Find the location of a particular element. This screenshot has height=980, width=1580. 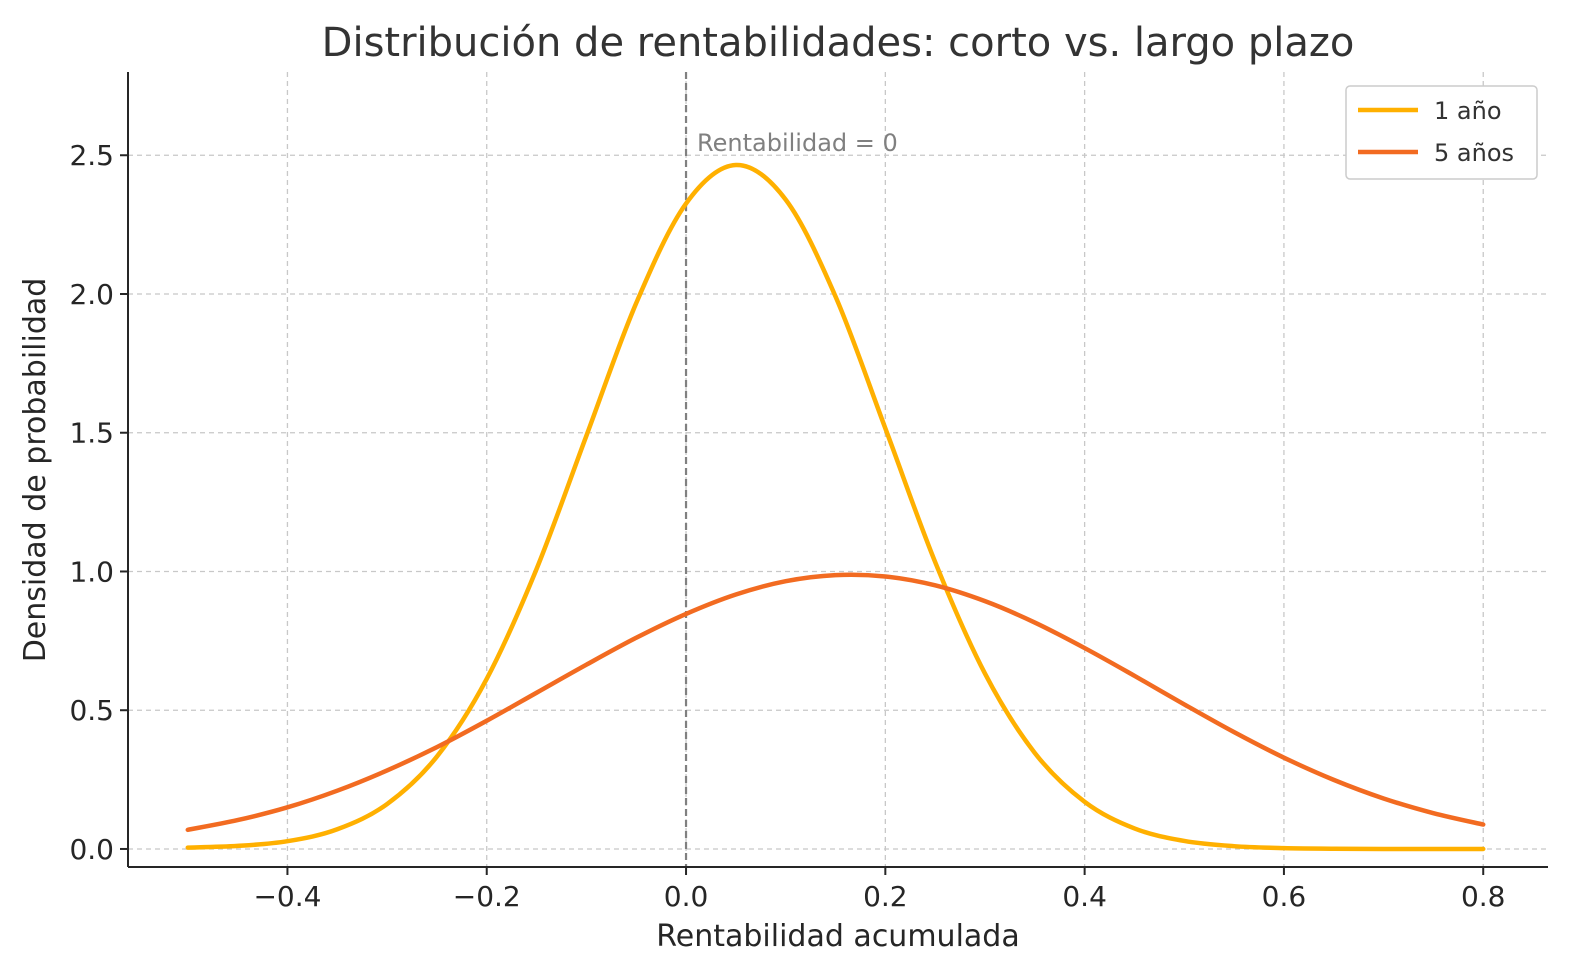

x-tick-label: 0.8 is located at coordinates (1483, 896).